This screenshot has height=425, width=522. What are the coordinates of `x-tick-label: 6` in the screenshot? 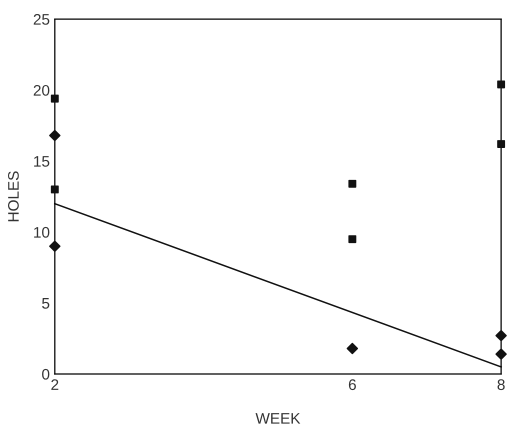 It's located at (352, 384).